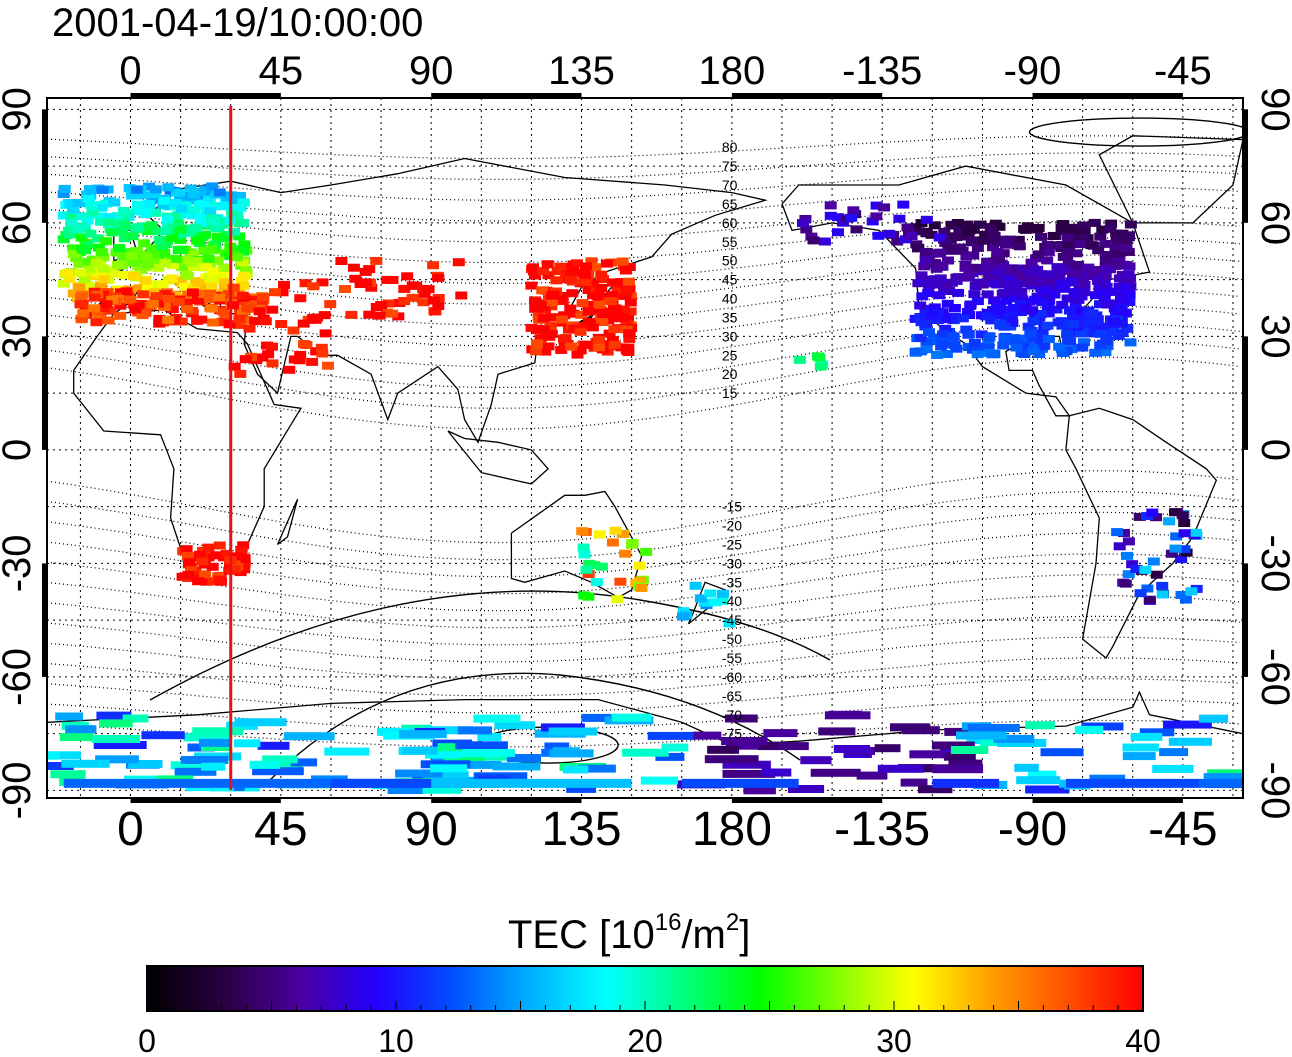  What do you see at coordinates (732, 582) in the screenshot?
I see `contour-label: -35` at bounding box center [732, 582].